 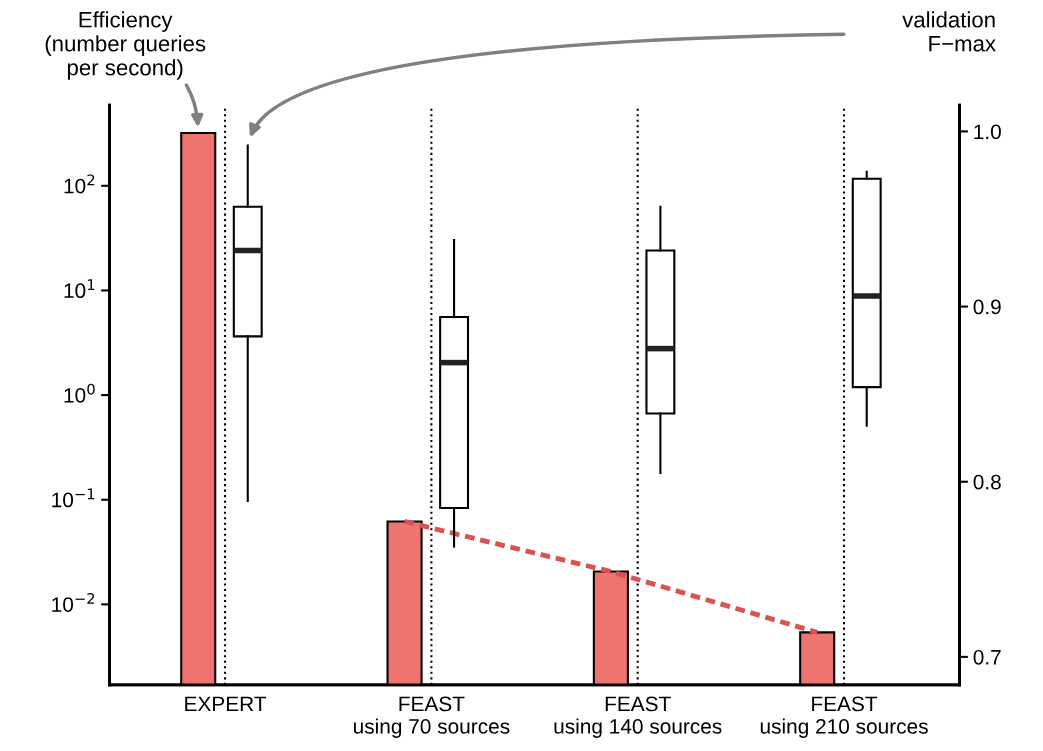 I want to click on y2-tick-label: 0.7, so click(x=987, y=657).